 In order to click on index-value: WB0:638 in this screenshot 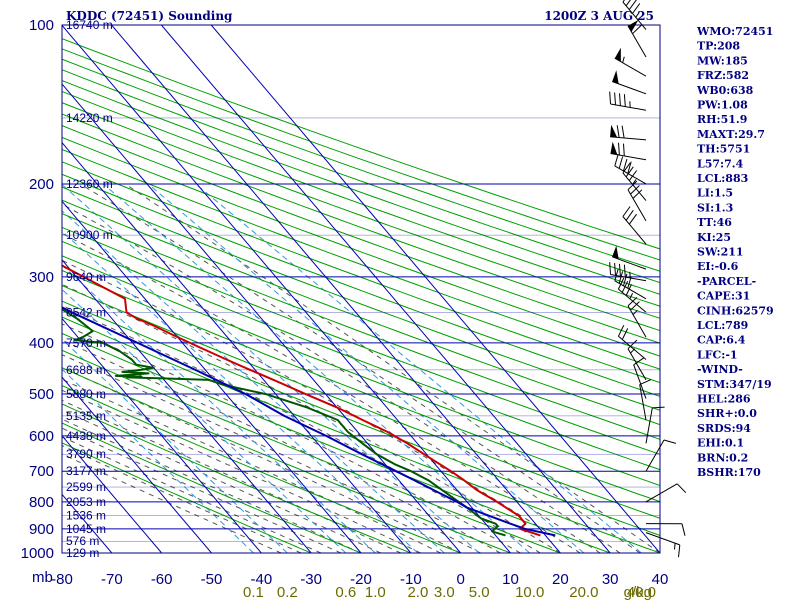, I will do `click(725, 90)`.